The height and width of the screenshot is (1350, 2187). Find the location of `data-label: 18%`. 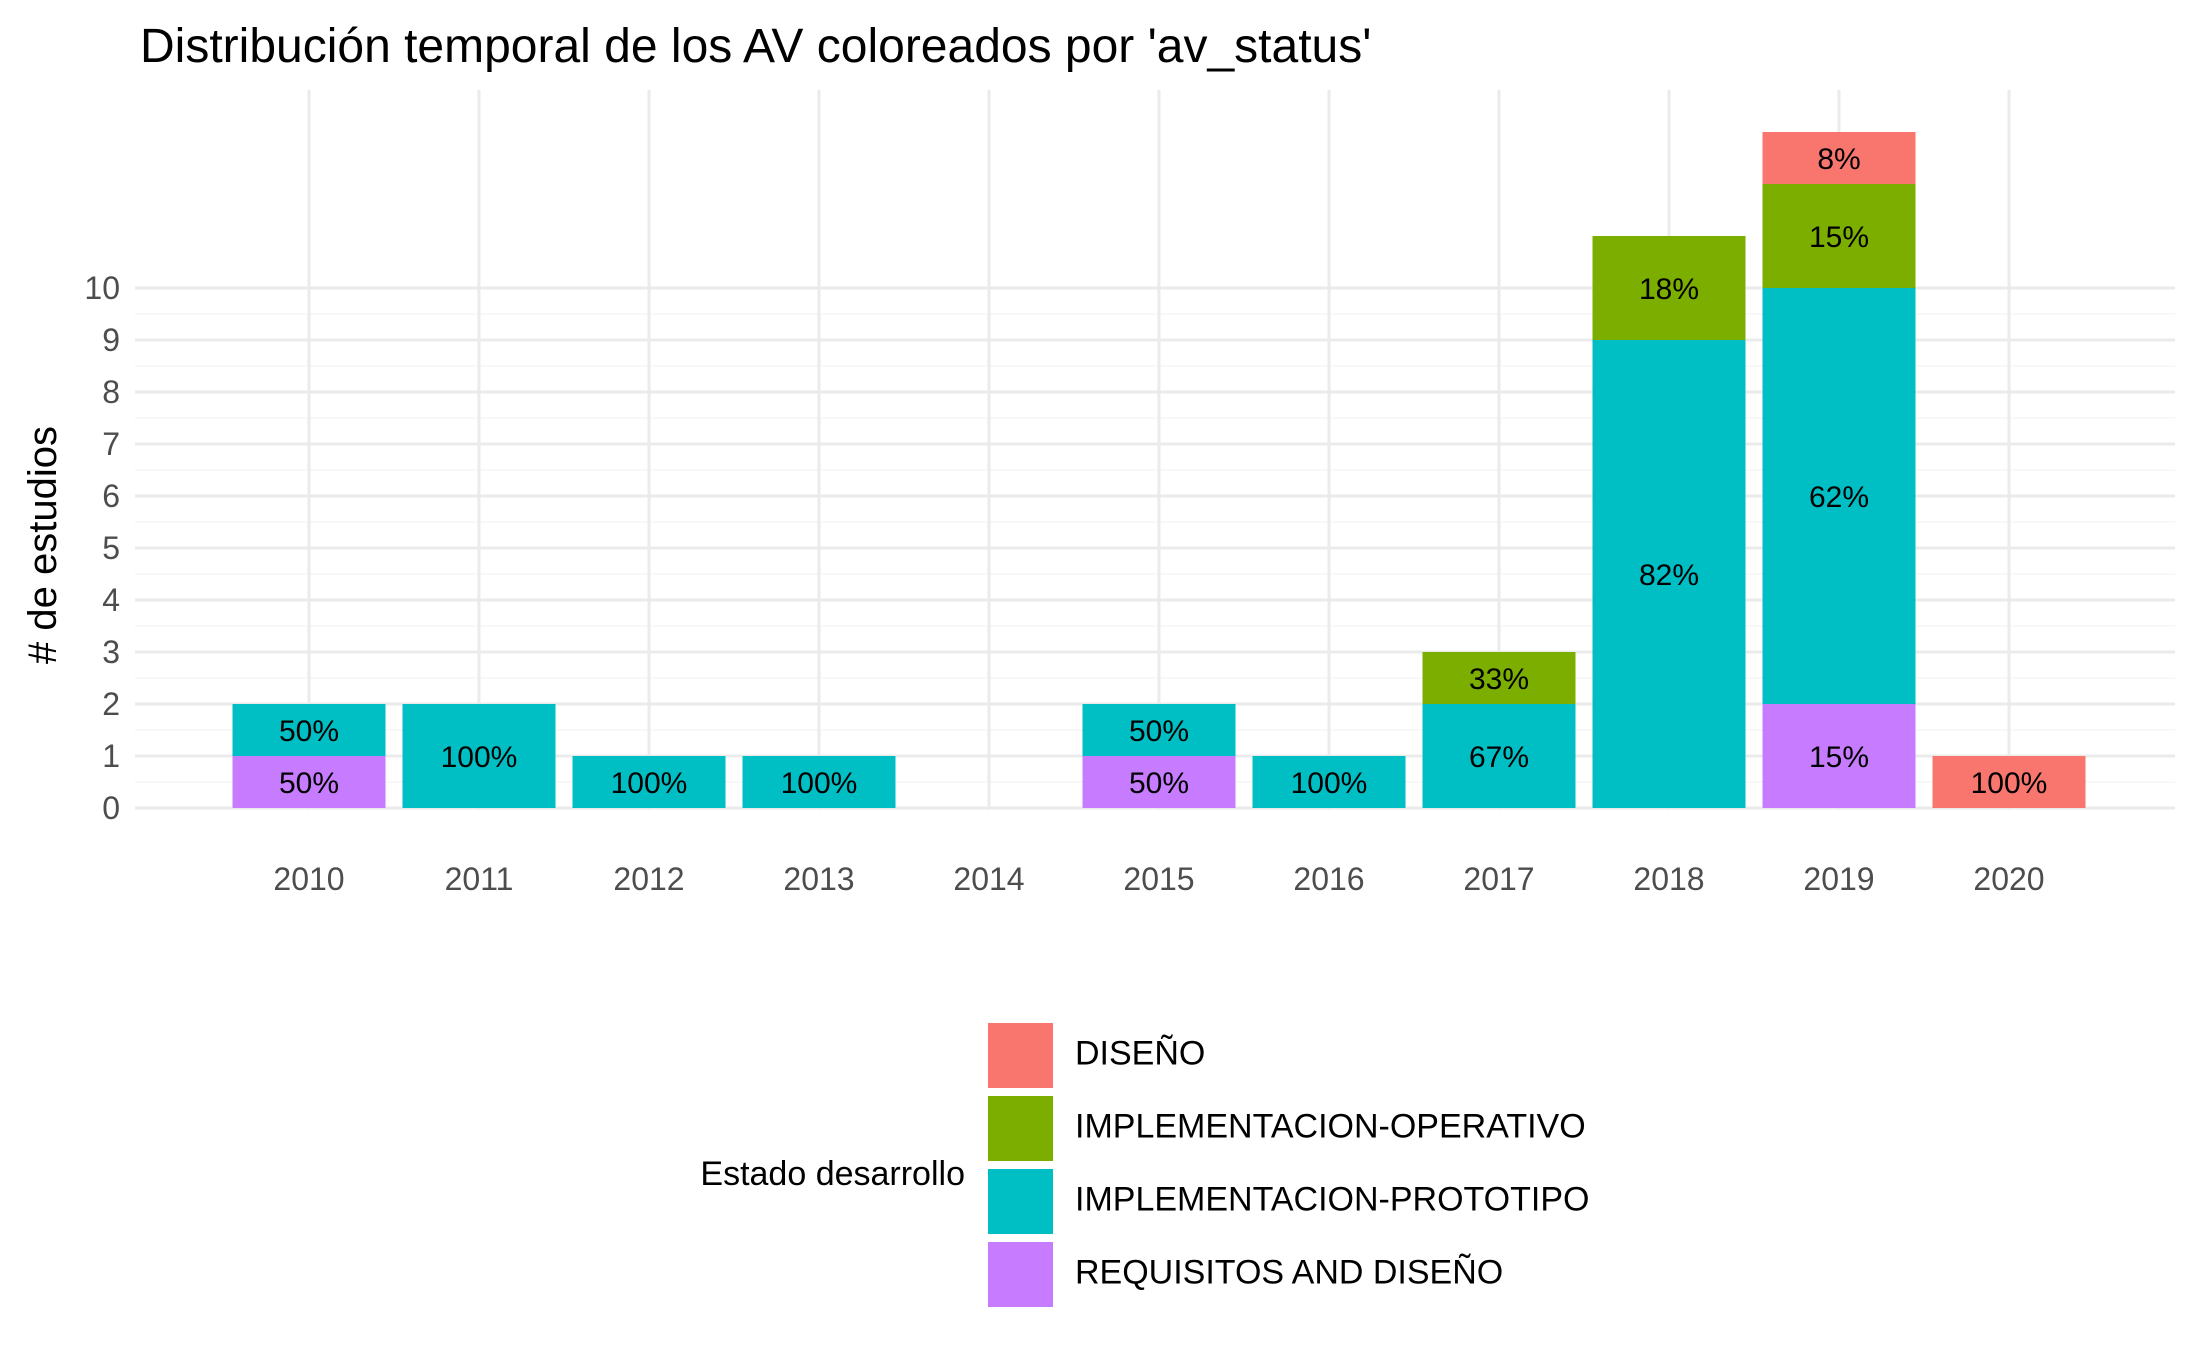

data-label: 18% is located at coordinates (1669, 289).